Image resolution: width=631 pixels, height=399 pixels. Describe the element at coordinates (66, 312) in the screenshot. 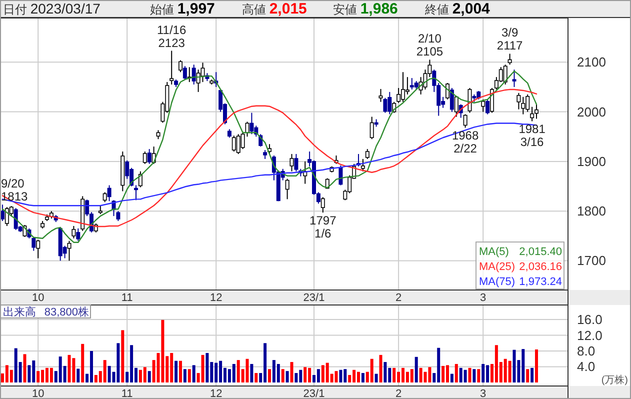

I see `annotation: 83,800株` at that location.